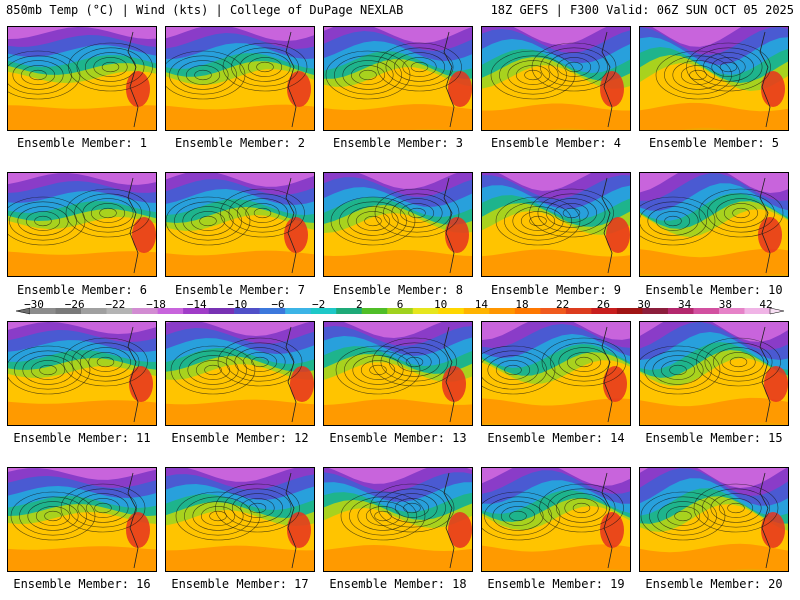 The width and height of the screenshot is (800, 600). Describe the element at coordinates (74, 304) in the screenshot. I see `colorbar-tick-label: −26` at that location.